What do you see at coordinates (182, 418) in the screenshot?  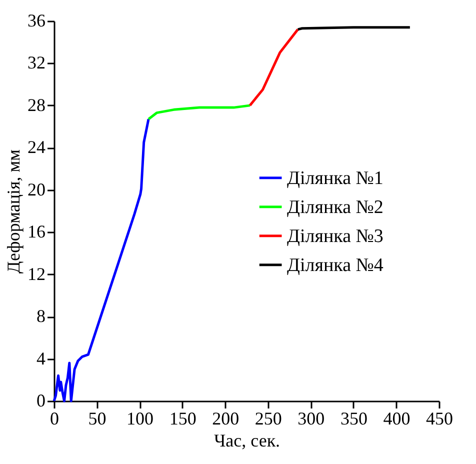 I see `x-tick-label: 150` at bounding box center [182, 418].